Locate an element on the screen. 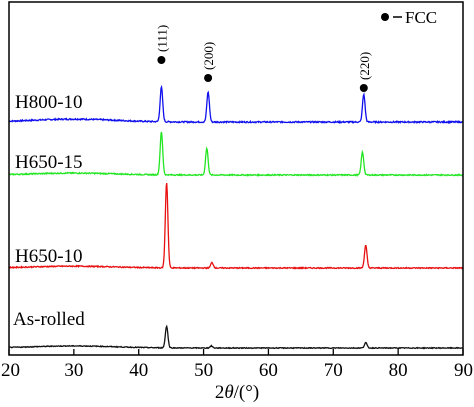 Image resolution: width=474 pixels, height=407 pixels. x-tick-label: 90 is located at coordinates (463, 370).